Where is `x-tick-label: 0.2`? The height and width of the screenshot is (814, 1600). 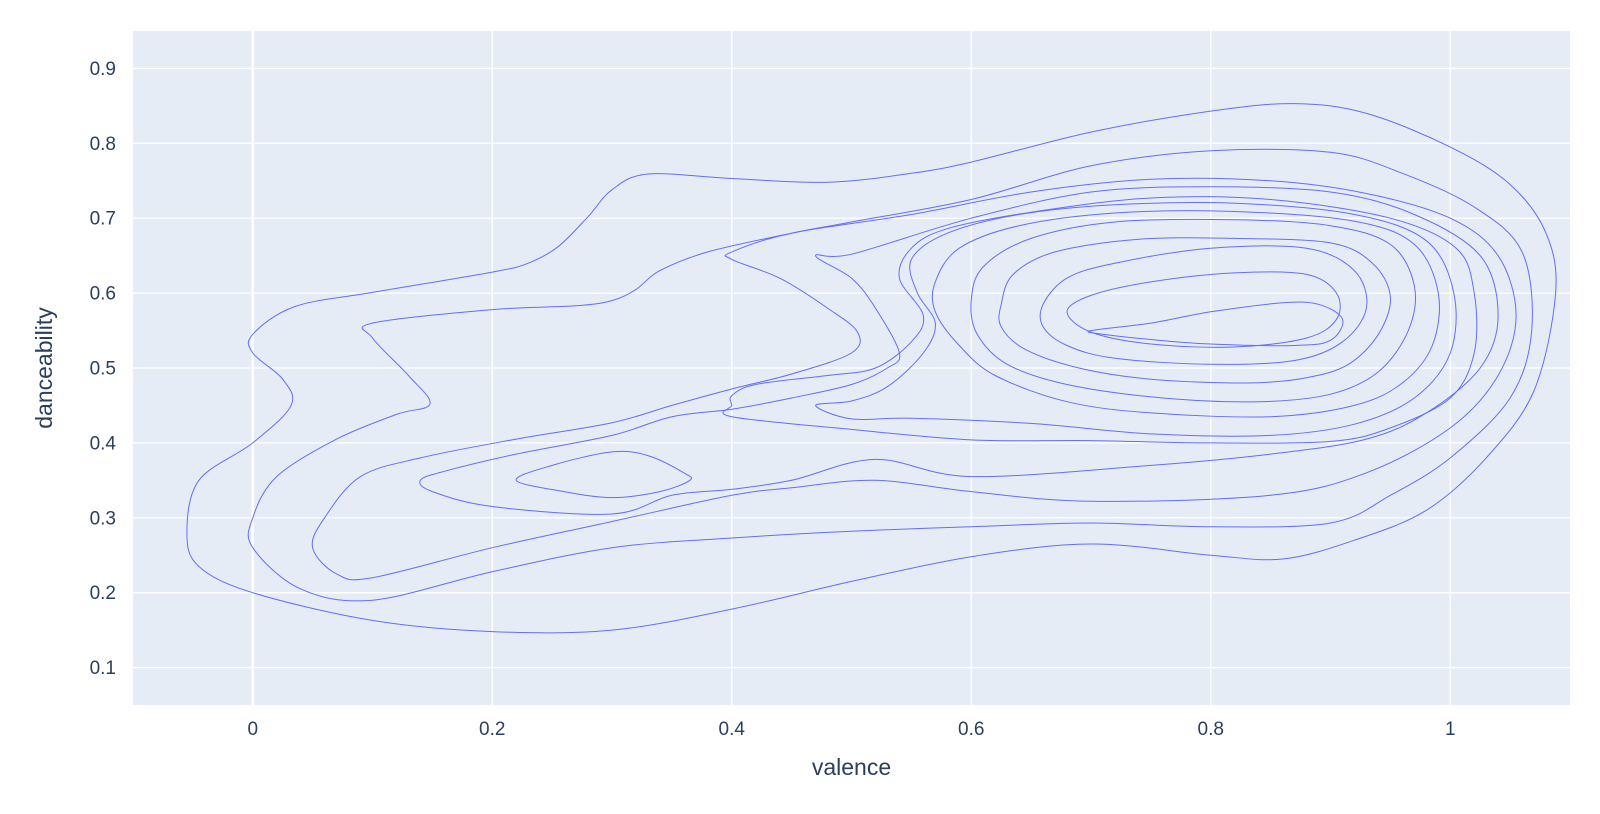
x-tick-label: 0.2 is located at coordinates (492, 729).